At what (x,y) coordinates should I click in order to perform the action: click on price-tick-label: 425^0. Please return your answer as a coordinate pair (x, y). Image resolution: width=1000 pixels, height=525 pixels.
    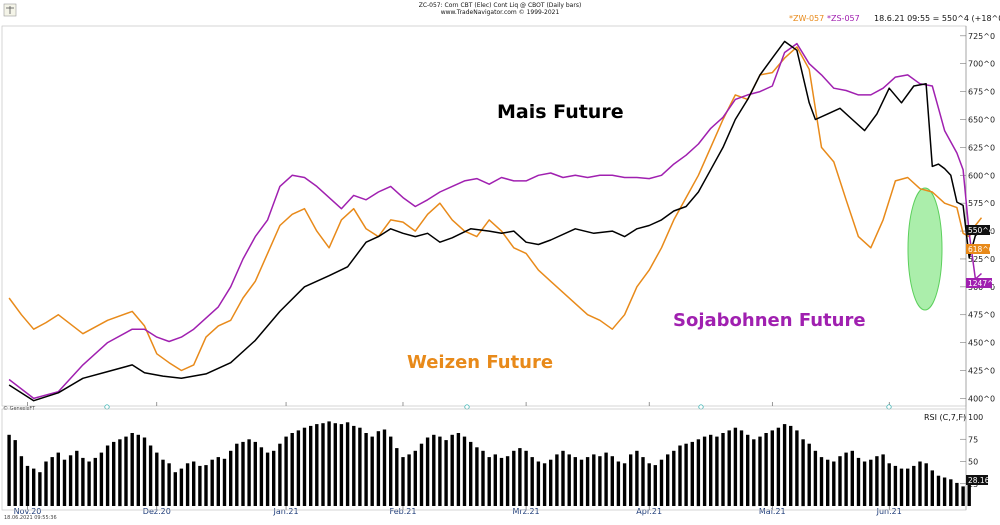
    Looking at the image, I should click on (981, 371).